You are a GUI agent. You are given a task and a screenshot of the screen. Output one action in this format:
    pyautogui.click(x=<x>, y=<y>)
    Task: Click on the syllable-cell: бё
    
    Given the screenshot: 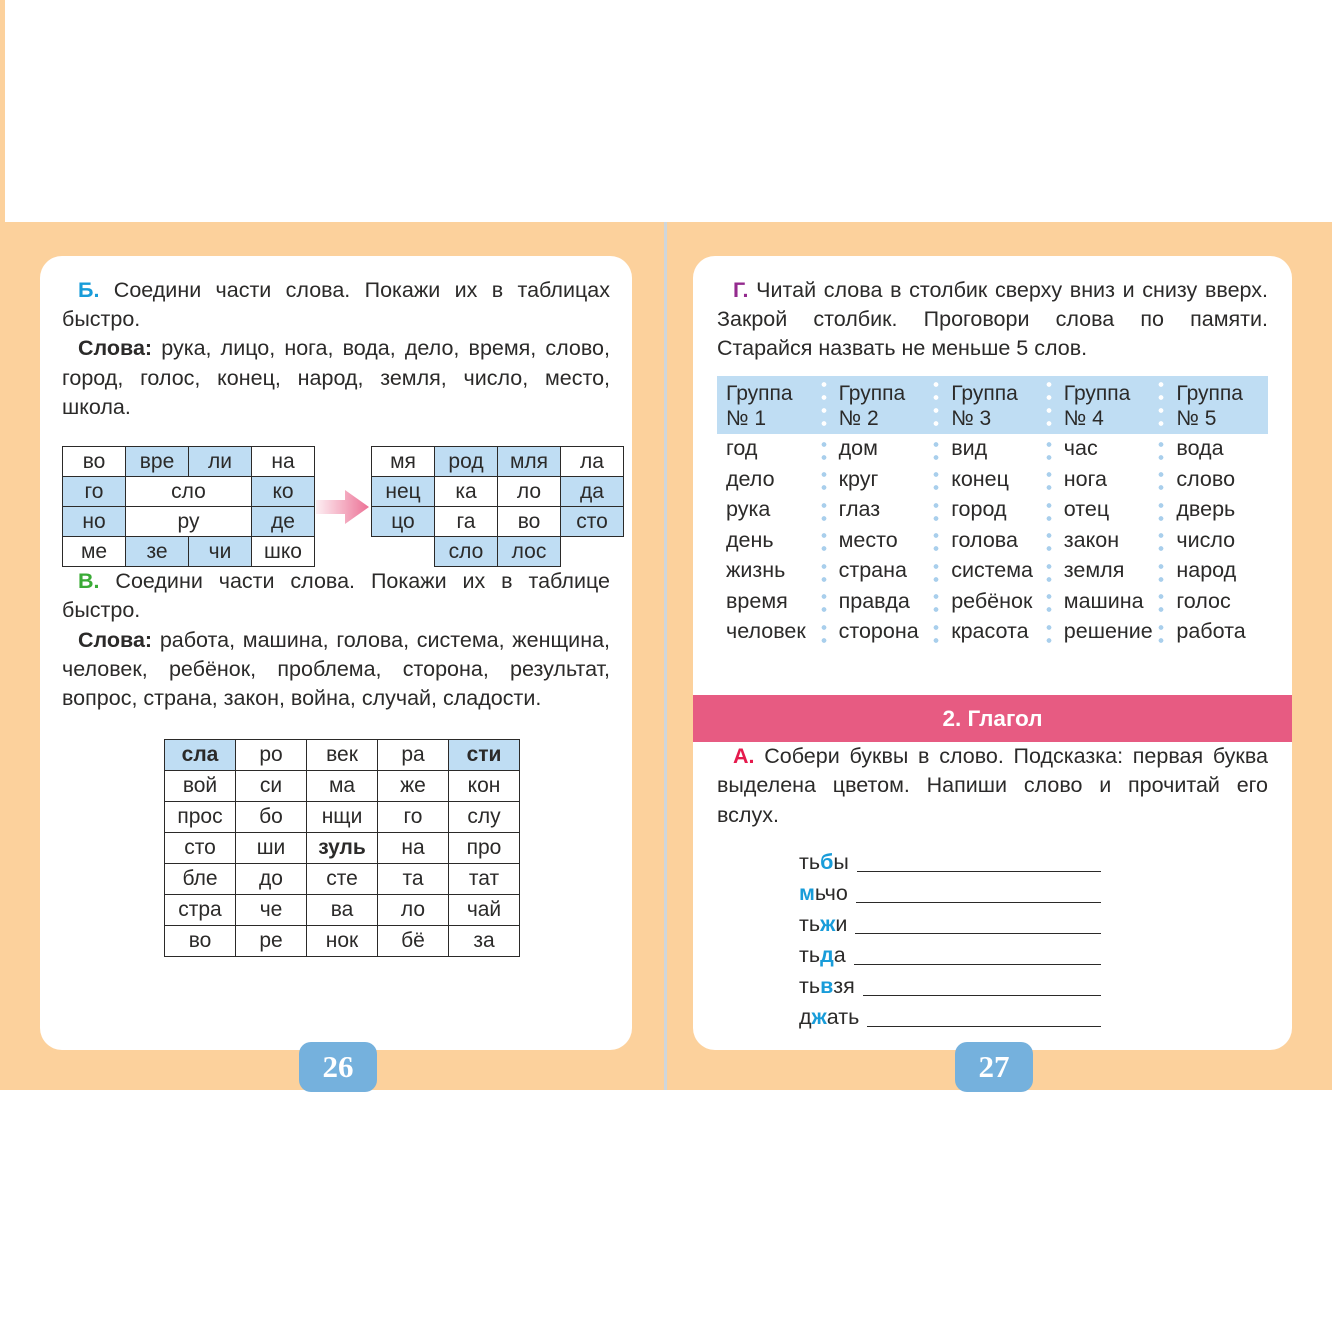 What is the action you would take?
    pyautogui.click(x=413, y=941)
    